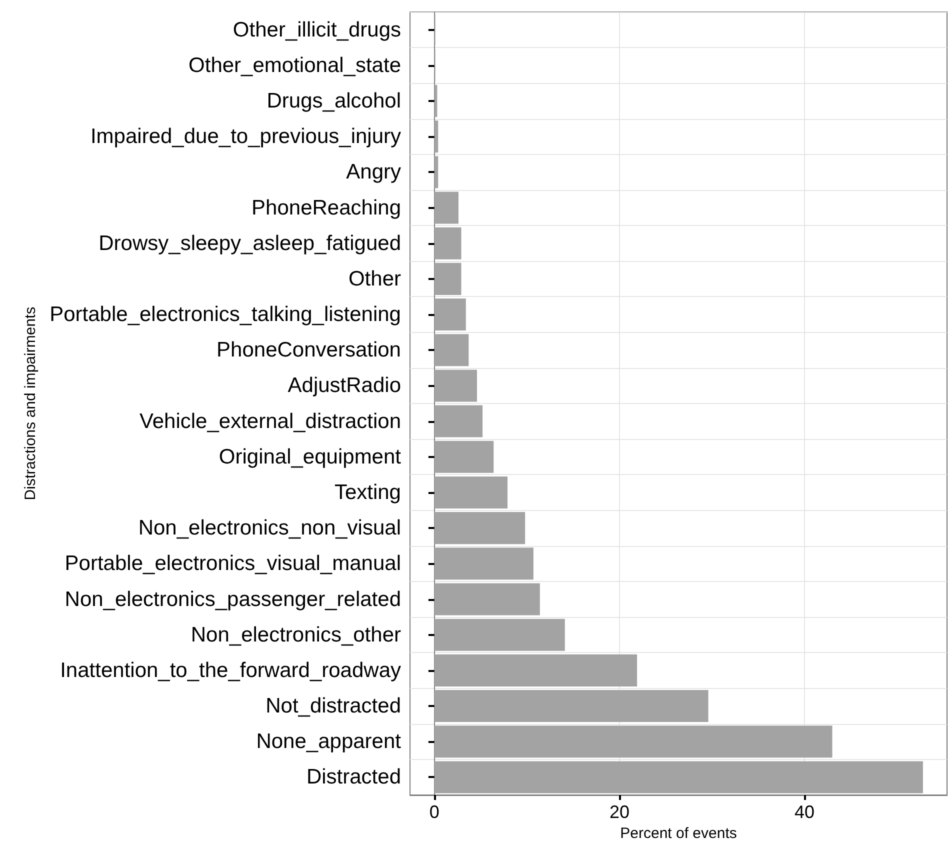 The image size is (948, 857). Describe the element at coordinates (225, 314) in the screenshot. I see `y-tick-label: Portable_electronics_talking_listening` at that location.